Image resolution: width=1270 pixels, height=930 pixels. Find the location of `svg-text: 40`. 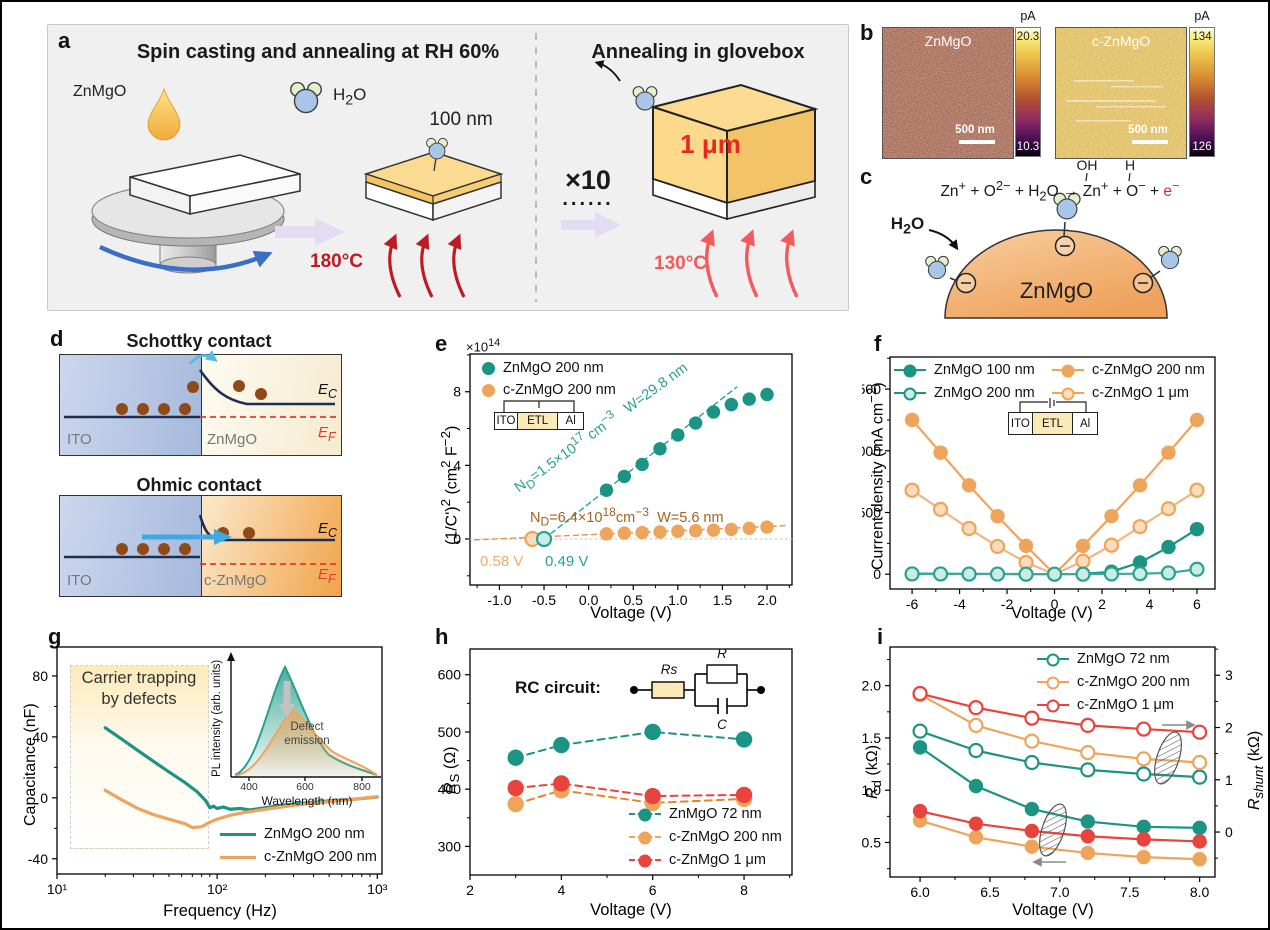

svg-text: 40 is located at coordinates (40, 737).